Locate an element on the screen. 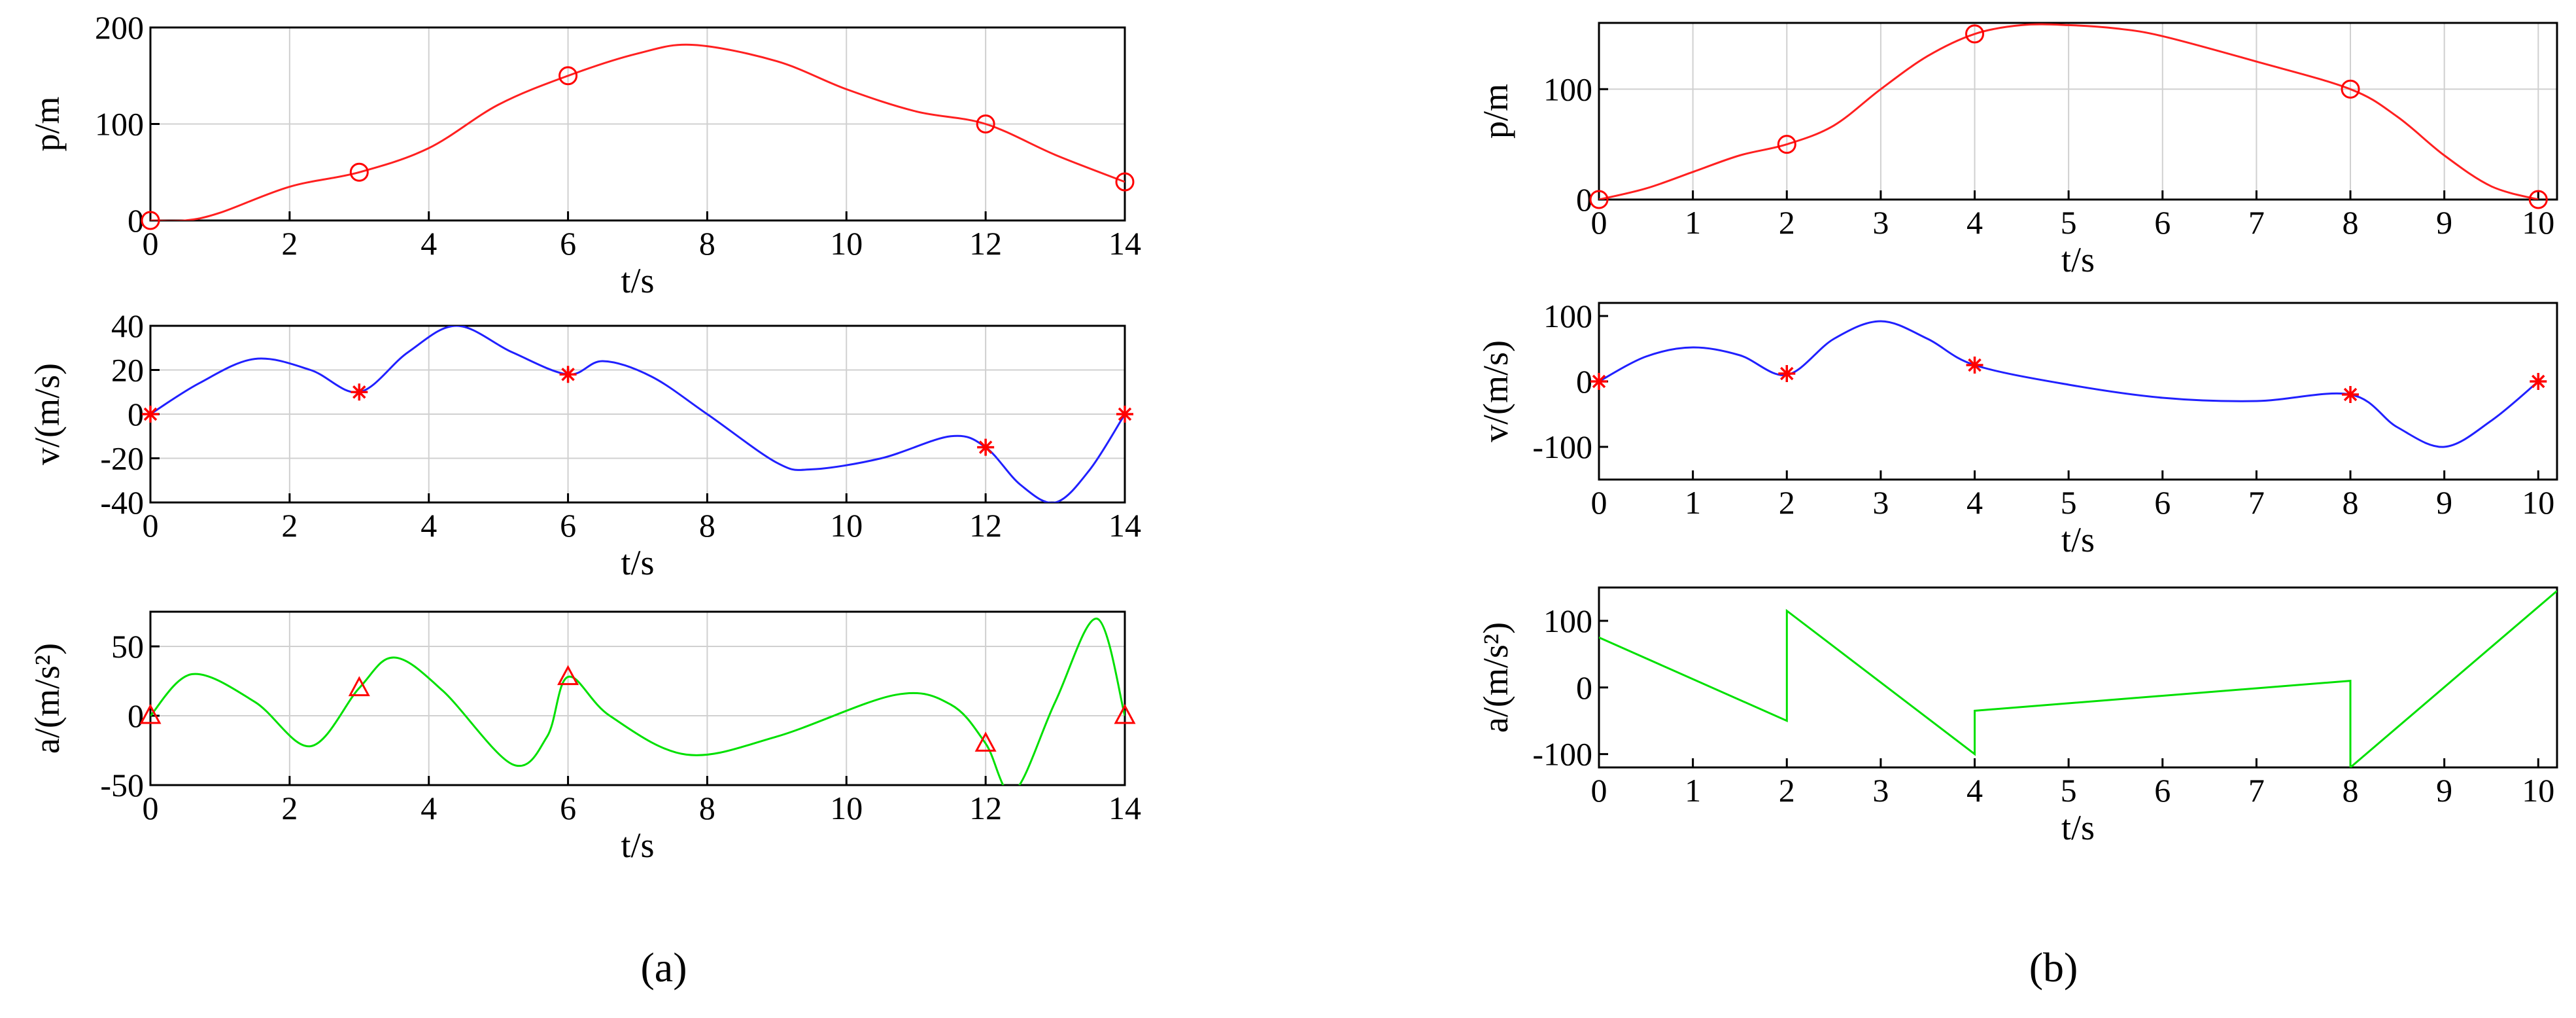 The height and width of the screenshot is (1018, 2576). y-tick-label: 40 is located at coordinates (128, 325).